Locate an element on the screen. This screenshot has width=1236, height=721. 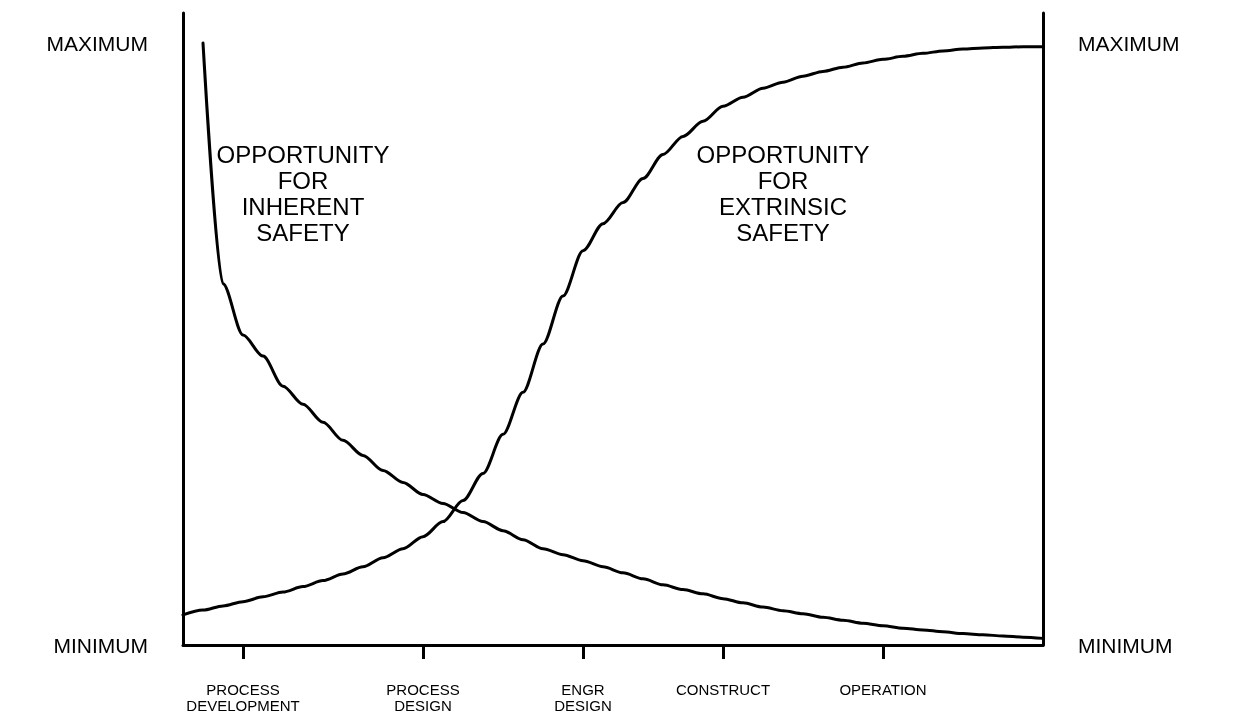
x-tick-label: PROCESS DEVELOPMENT is located at coordinates (243, 697).